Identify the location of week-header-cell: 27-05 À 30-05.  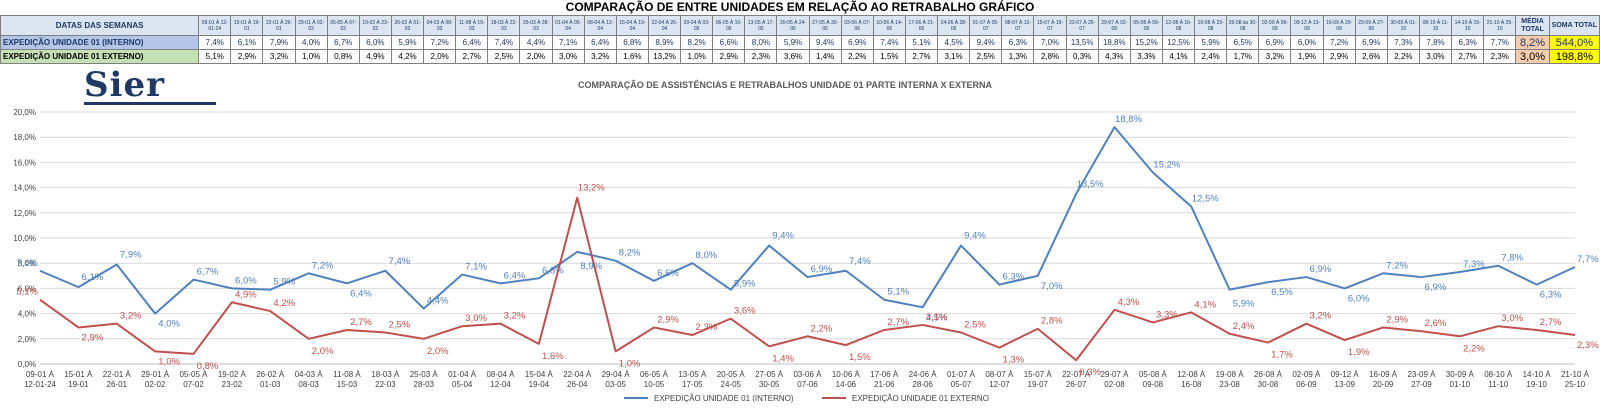
(825, 25).